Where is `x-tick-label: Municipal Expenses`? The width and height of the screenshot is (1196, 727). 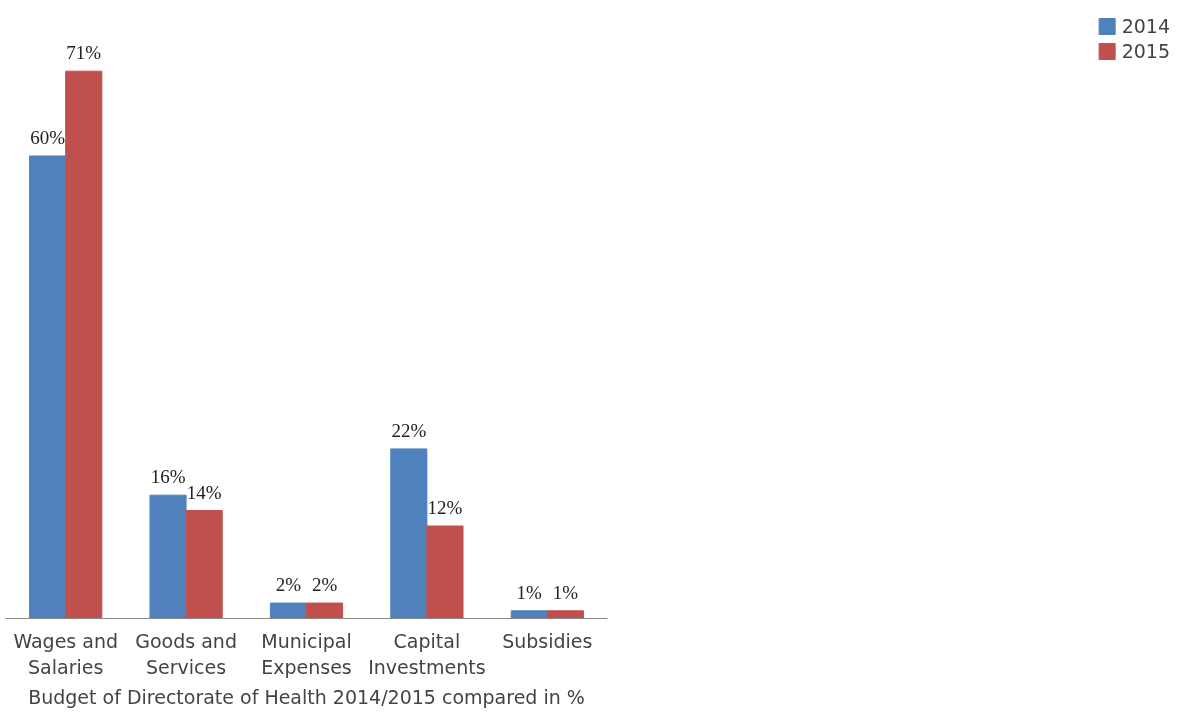 x-tick-label: Municipal Expenses is located at coordinates (306, 653).